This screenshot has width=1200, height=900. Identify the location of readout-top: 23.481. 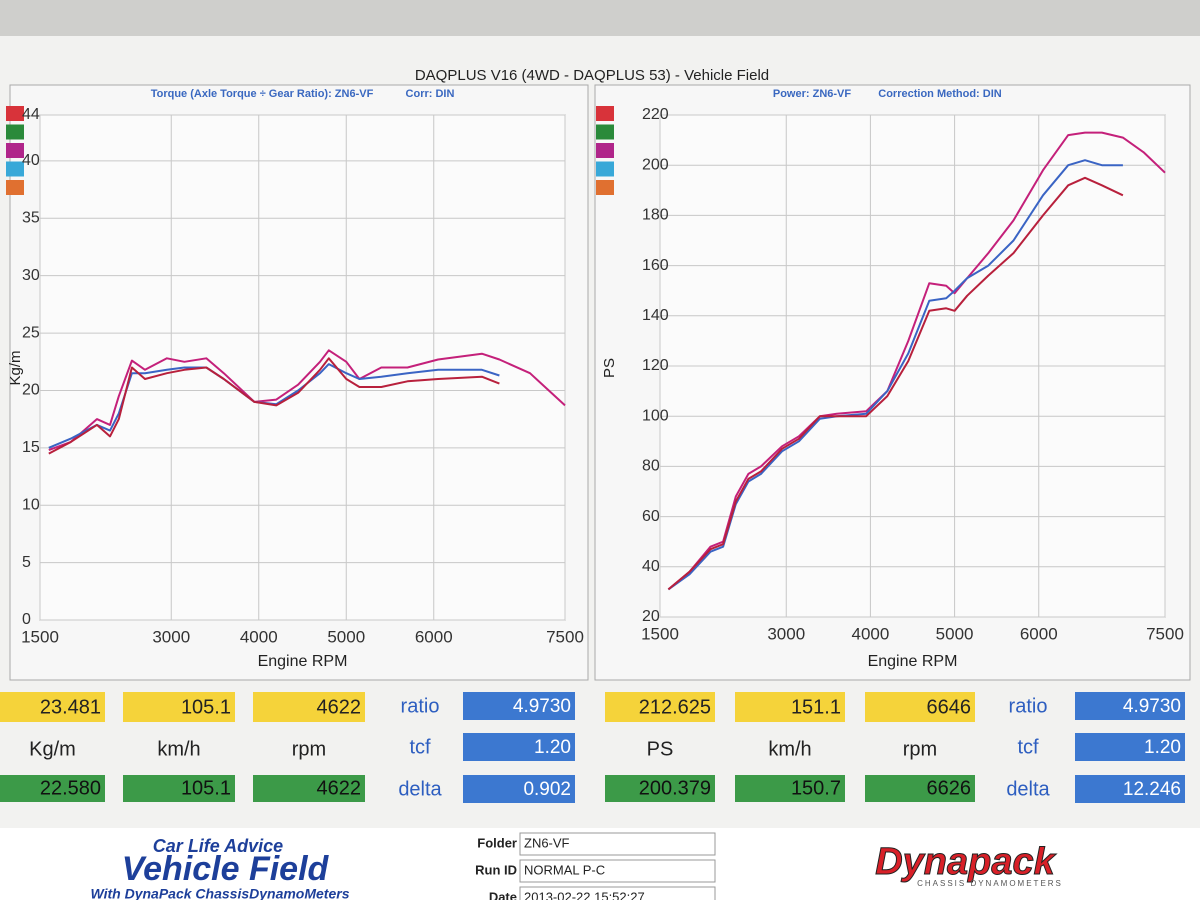
(70, 707).